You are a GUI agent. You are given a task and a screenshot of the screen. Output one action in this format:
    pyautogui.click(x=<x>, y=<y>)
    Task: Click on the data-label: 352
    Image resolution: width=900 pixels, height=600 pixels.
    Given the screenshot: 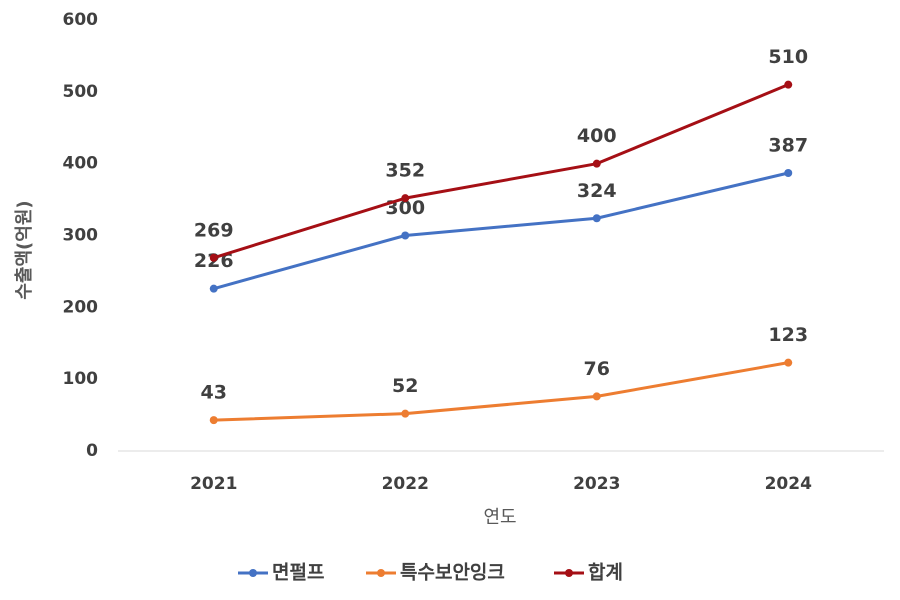 What is the action you would take?
    pyautogui.click(x=405, y=171)
    